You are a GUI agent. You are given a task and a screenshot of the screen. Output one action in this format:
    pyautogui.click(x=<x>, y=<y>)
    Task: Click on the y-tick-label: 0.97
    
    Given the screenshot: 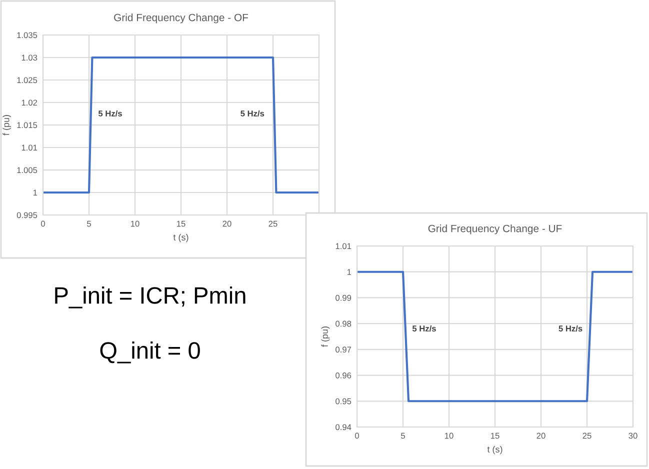 What is the action you would take?
    pyautogui.click(x=344, y=349)
    